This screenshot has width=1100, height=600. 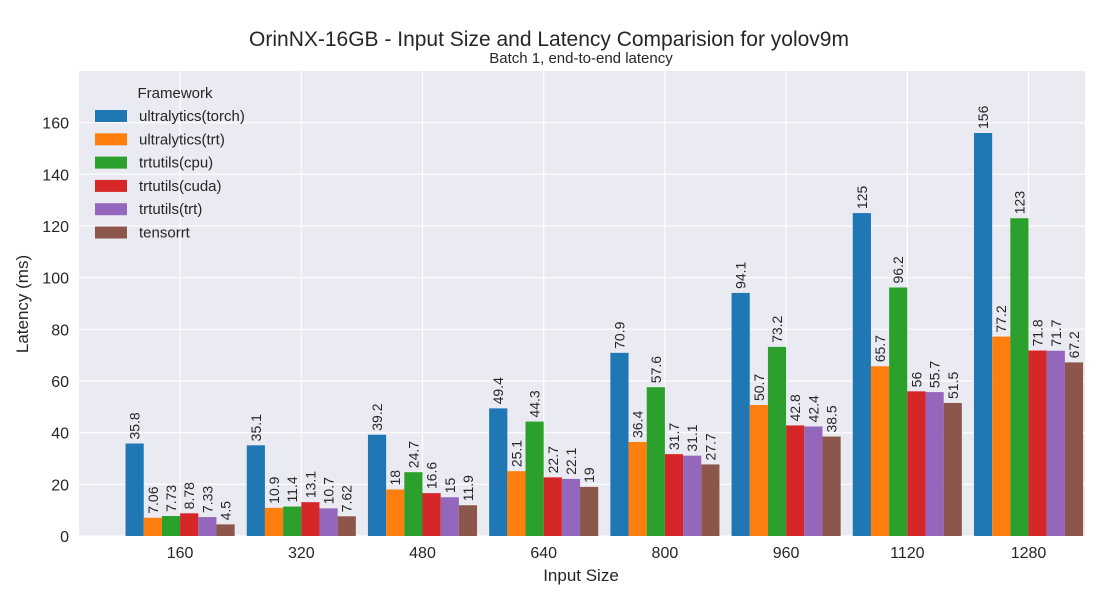 I want to click on data-label: 42.8, so click(x=795, y=407).